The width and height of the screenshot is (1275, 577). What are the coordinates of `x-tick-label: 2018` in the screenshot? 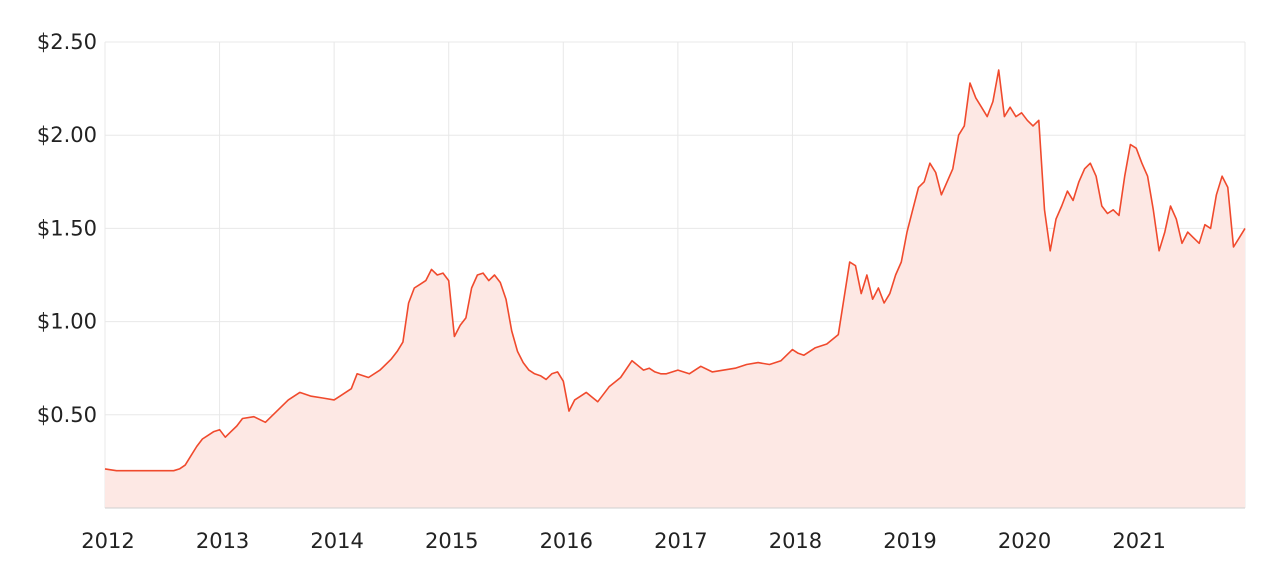 It's located at (795, 541).